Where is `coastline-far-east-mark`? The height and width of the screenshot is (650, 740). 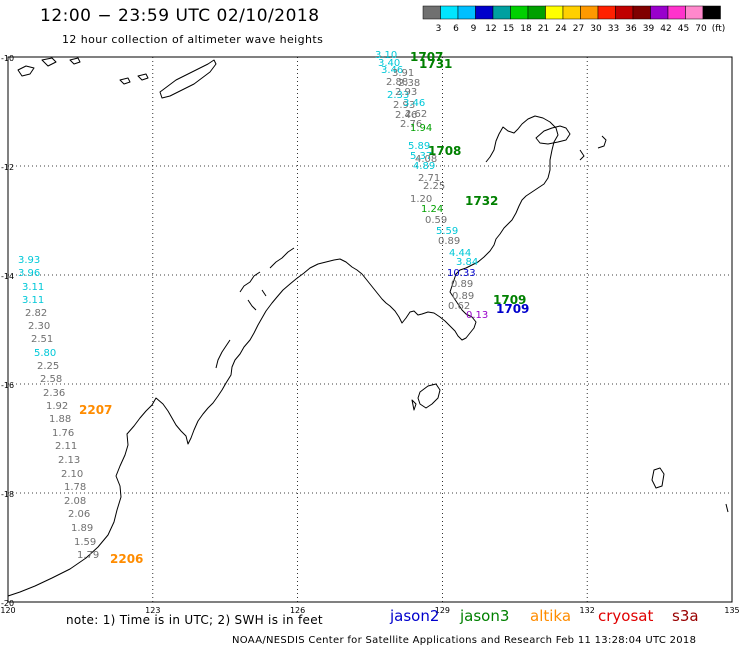
coastline-far-east-mark is located at coordinates (727, 508).